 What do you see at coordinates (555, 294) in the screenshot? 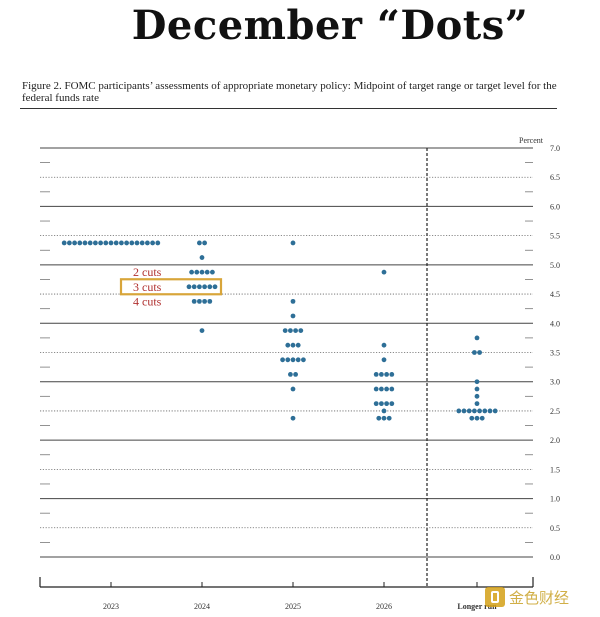
I see `y-tick-label: 4.5` at bounding box center [555, 294].